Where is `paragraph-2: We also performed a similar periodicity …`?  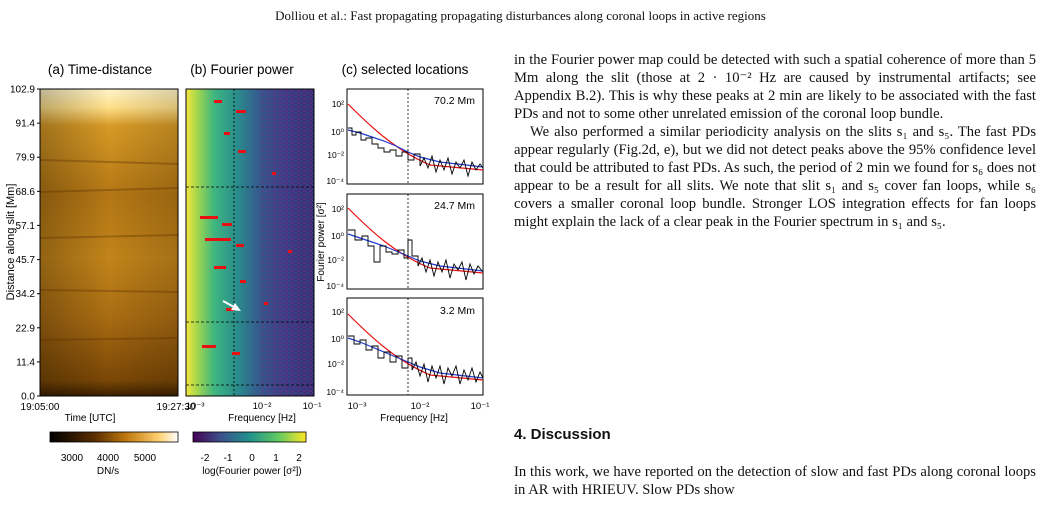
paragraph-2: We also performed a similar periodicity … is located at coordinates (775, 177).